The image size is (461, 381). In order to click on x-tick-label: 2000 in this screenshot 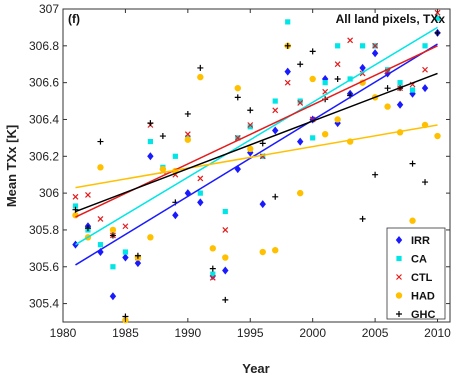, I will do `click(312, 333)`.